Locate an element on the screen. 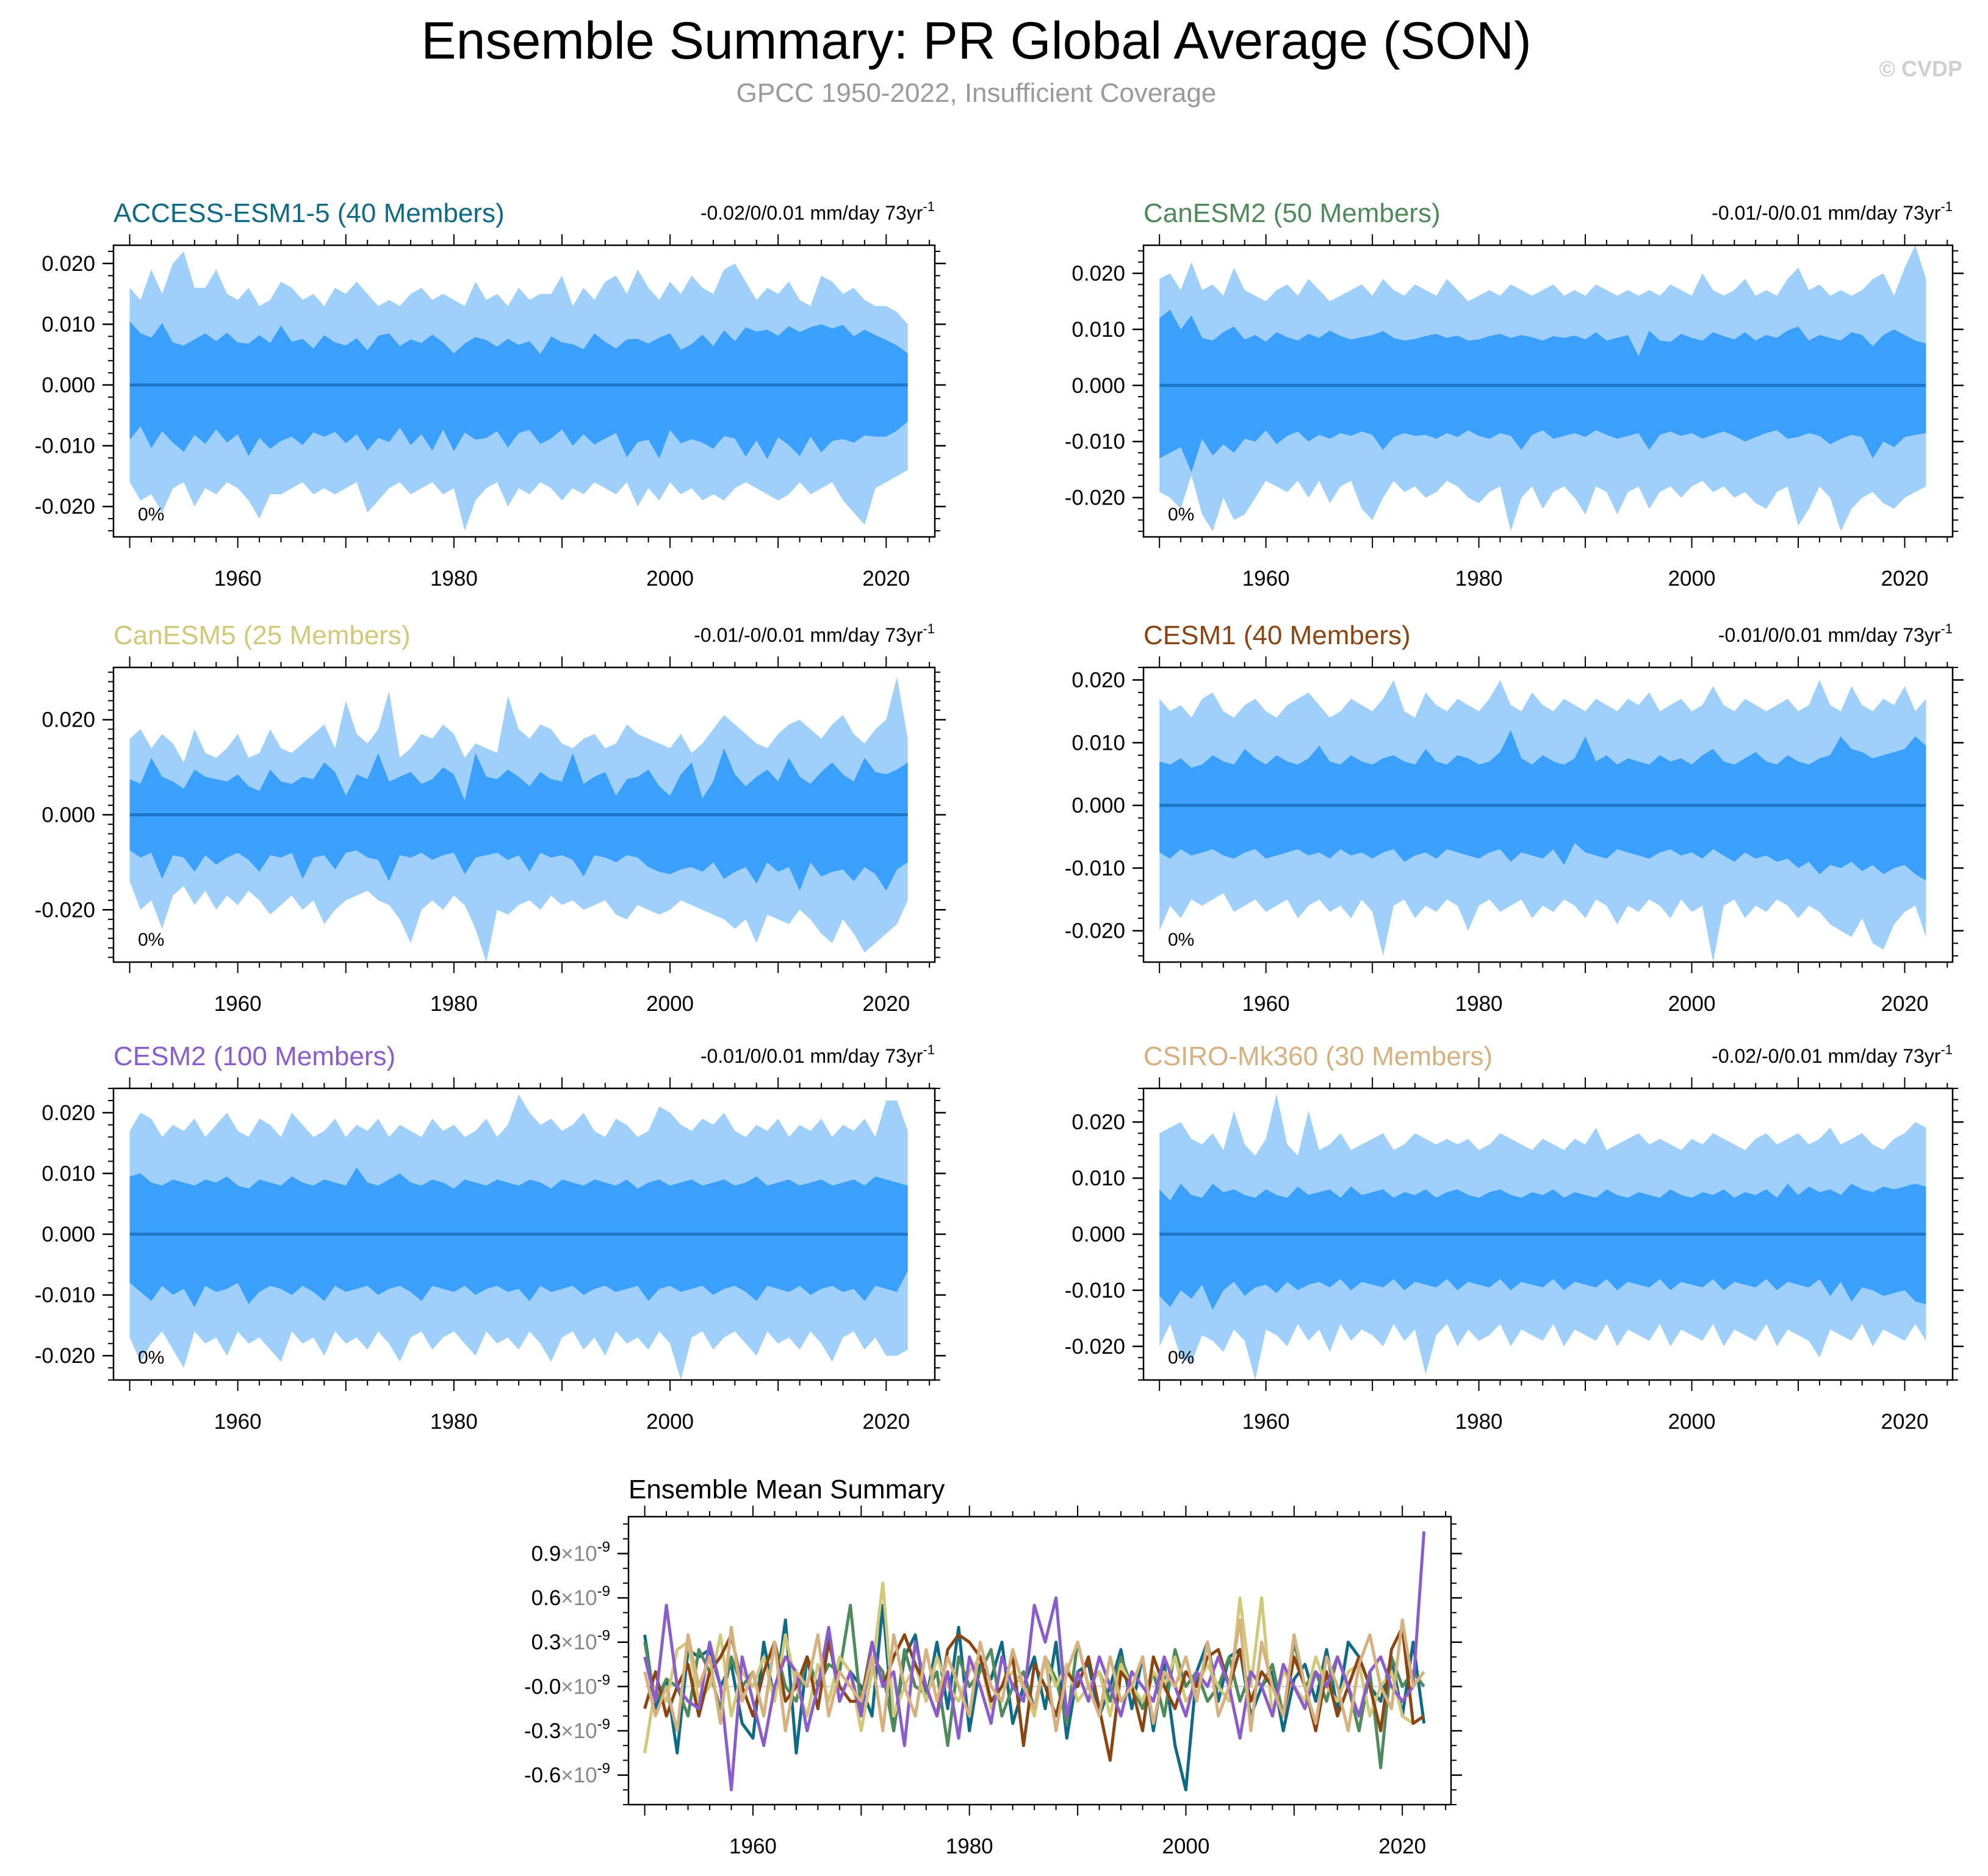 The width and height of the screenshot is (1988, 1876). trend-label: -0.02/-0/0.01 mm/day 73yr-1 is located at coordinates (1832, 1054).